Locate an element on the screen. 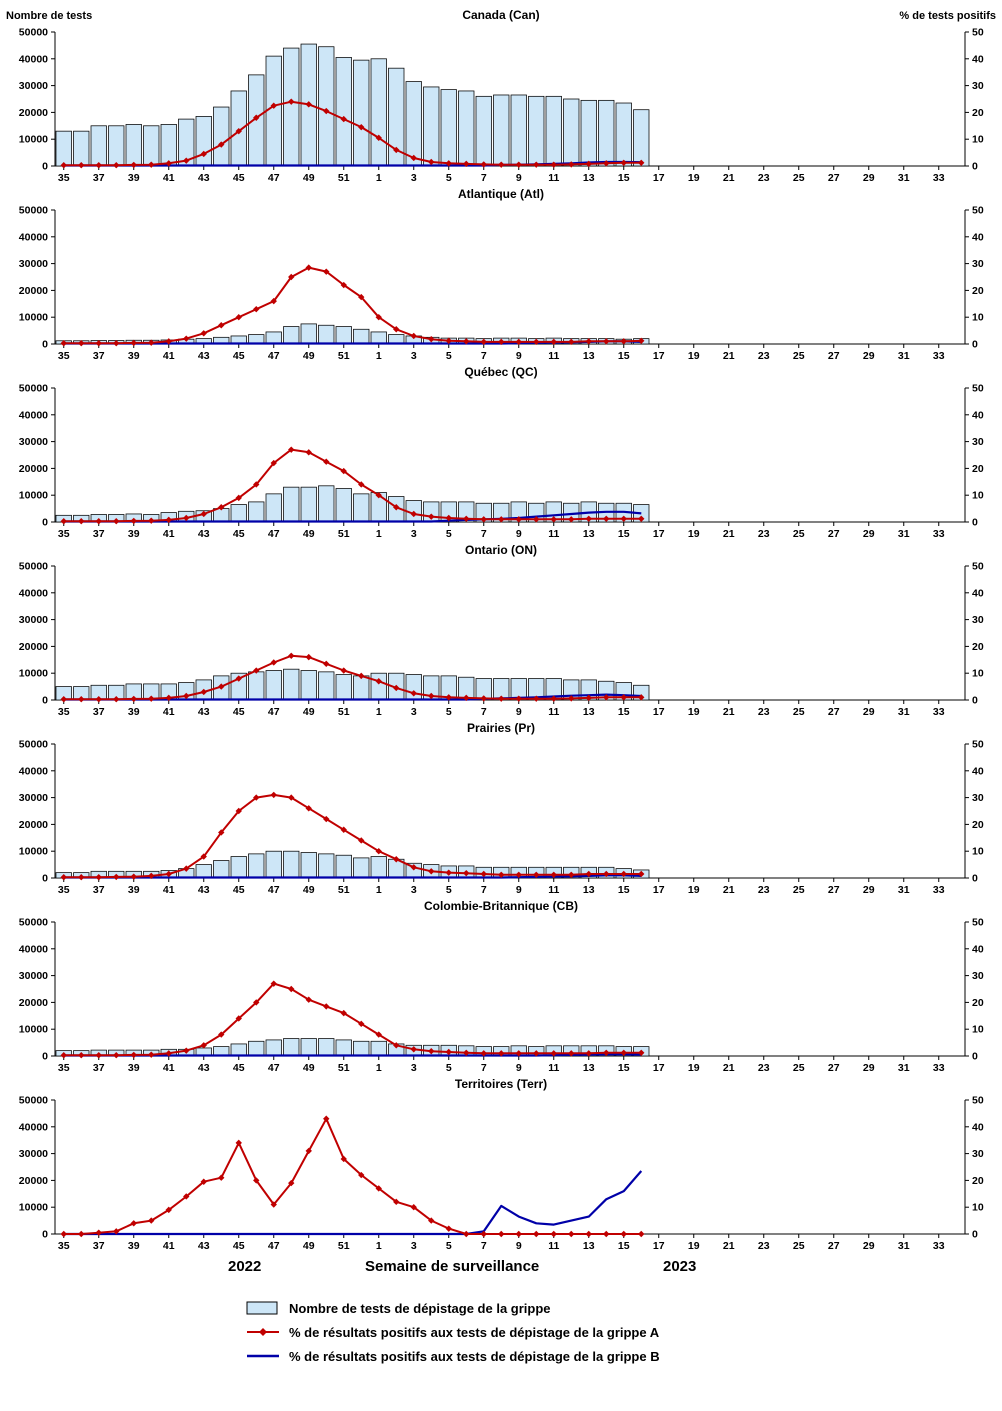 Image resolution: width=1002 pixels, height=1411 pixels. svg-text: 19 is located at coordinates (694, 534).